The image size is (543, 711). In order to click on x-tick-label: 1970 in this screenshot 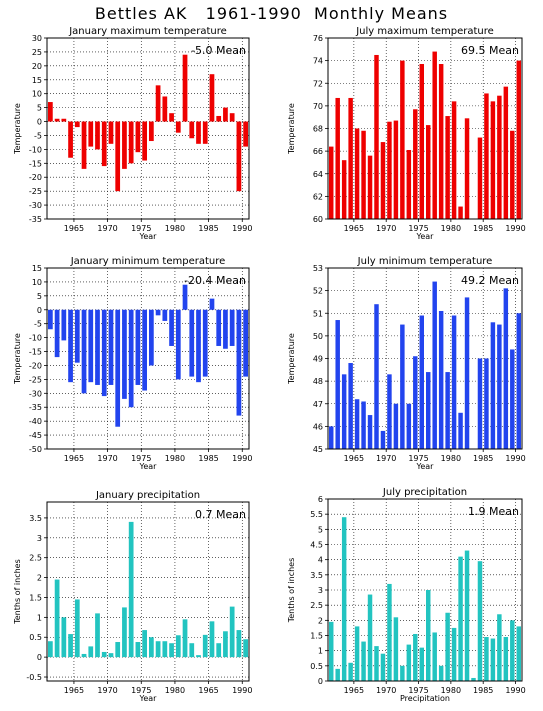, I will do `click(386, 228)`.